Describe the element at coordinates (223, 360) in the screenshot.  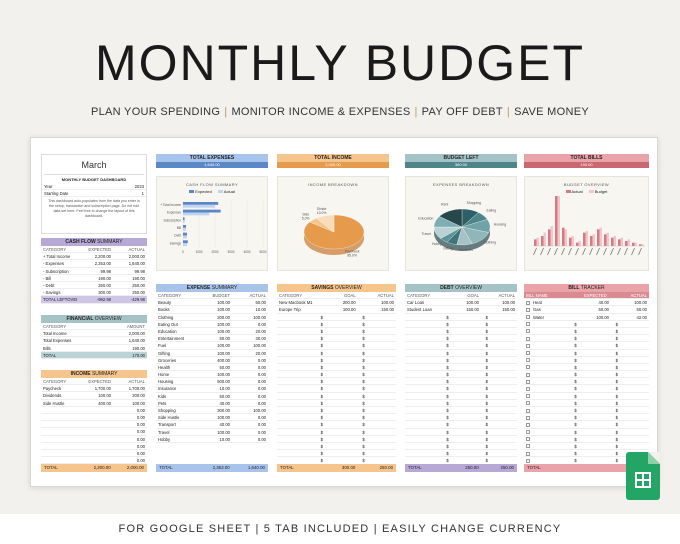
I see `cell-value: 400.00` at that location.